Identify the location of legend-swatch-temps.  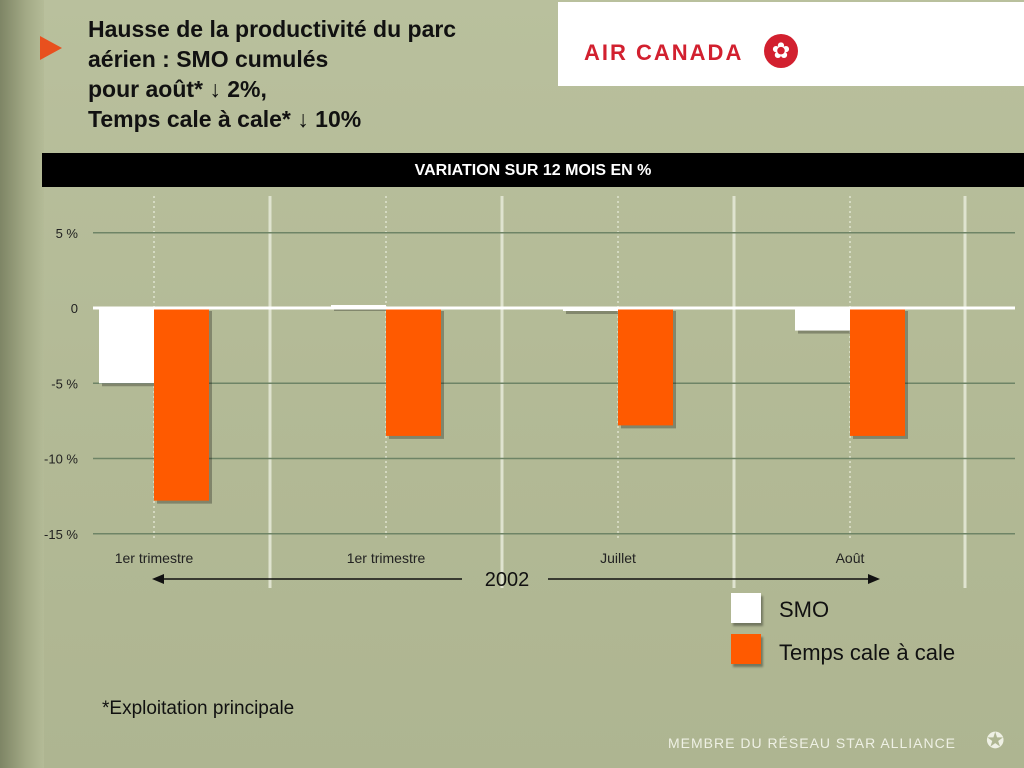
(746, 649).